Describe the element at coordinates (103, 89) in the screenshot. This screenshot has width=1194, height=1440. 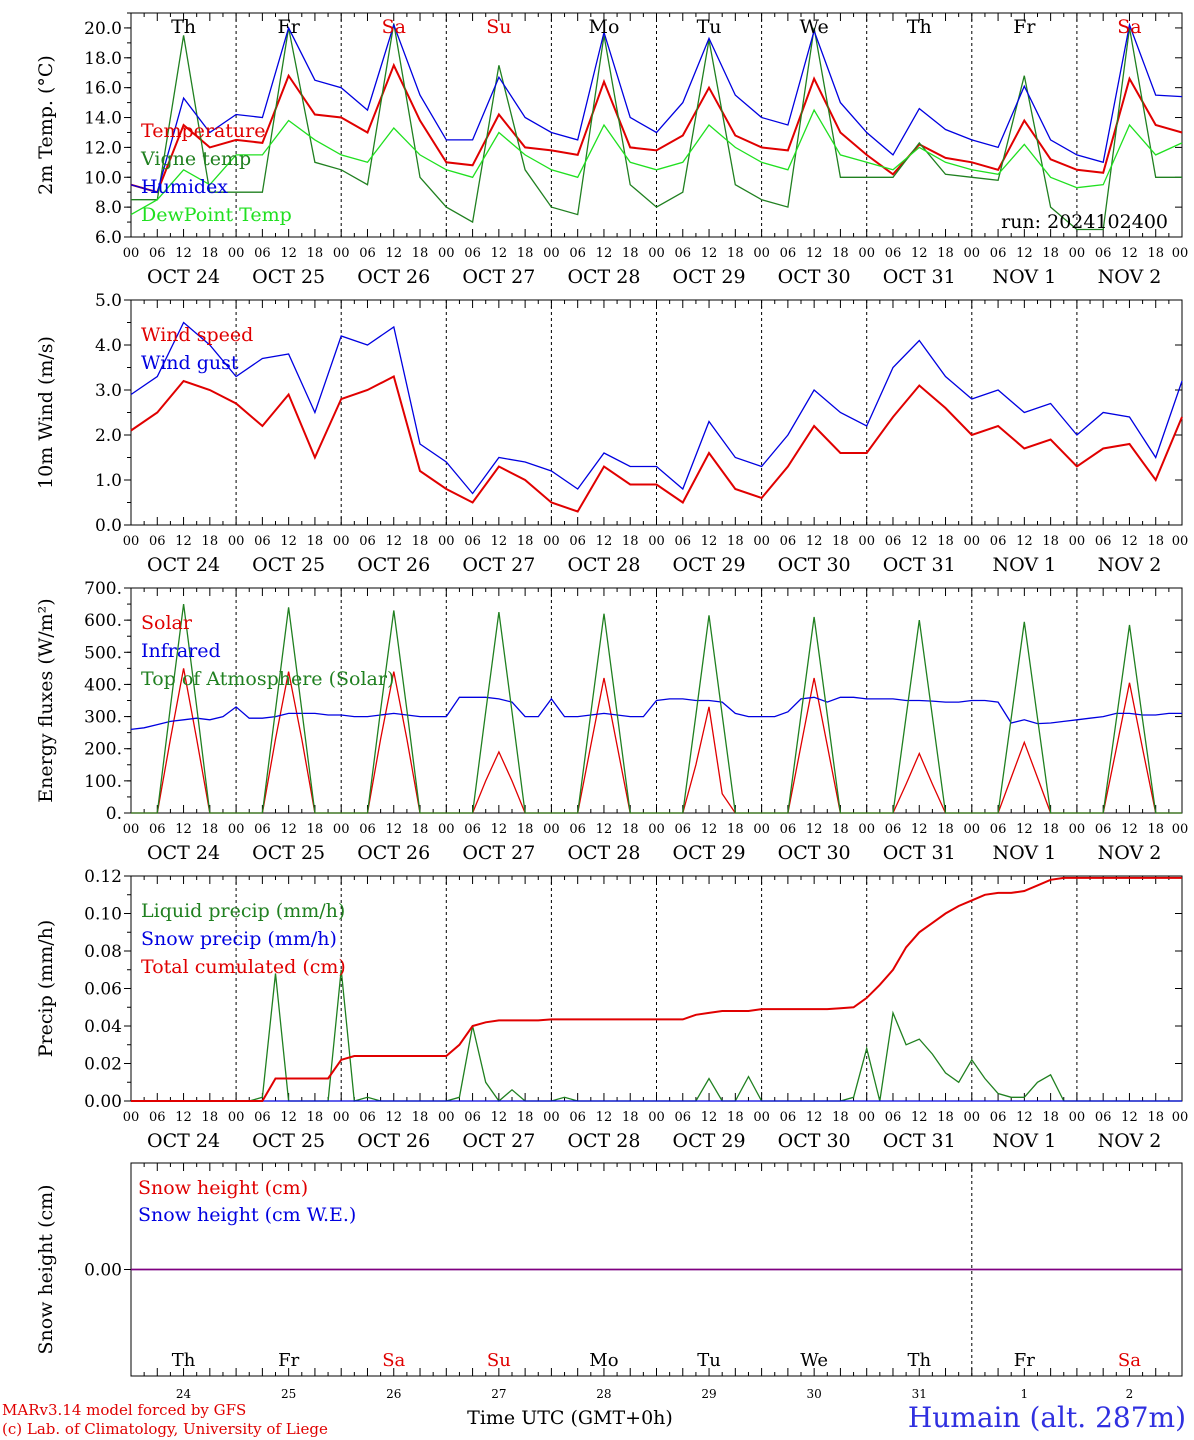
I see `y-tick-label: 16.0` at that location.